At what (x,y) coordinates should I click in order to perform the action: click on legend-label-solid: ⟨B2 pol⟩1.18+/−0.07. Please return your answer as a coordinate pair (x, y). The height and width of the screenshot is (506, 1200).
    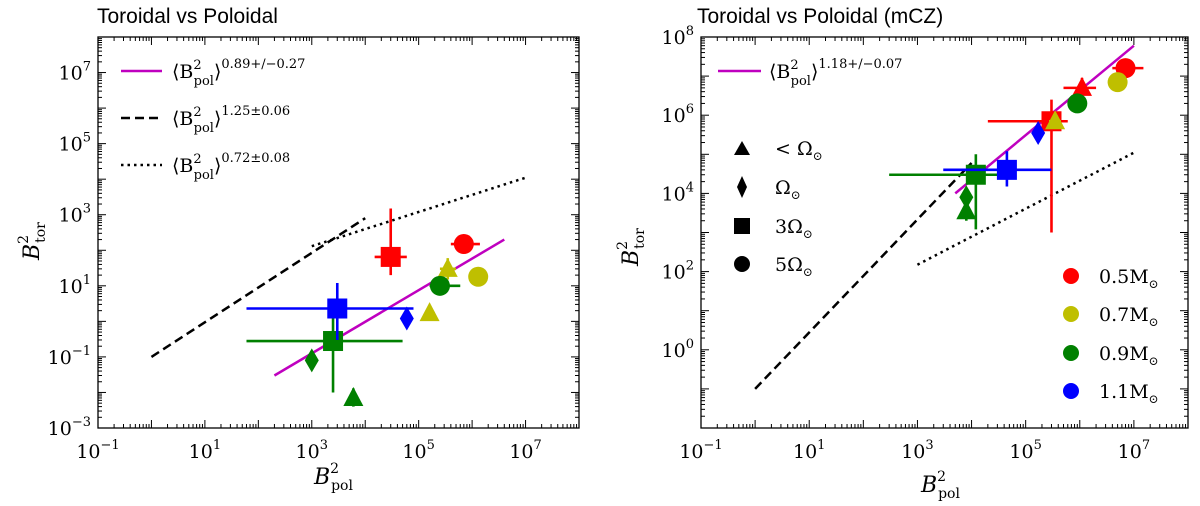
    Looking at the image, I should click on (835, 73).